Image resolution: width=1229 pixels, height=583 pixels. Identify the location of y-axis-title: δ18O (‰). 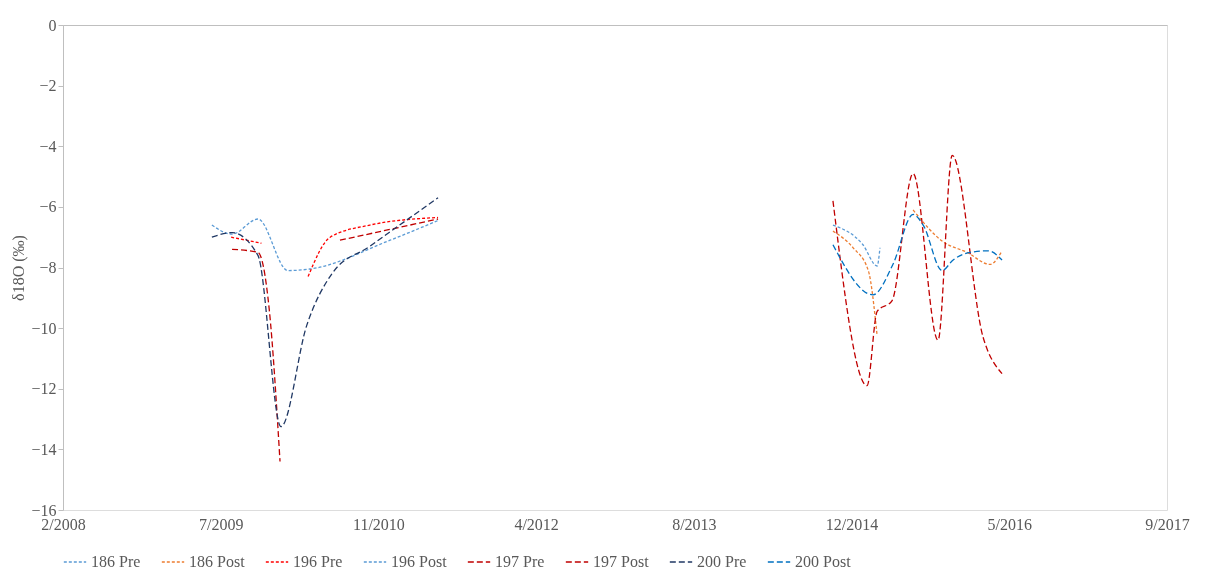
(19, 268).